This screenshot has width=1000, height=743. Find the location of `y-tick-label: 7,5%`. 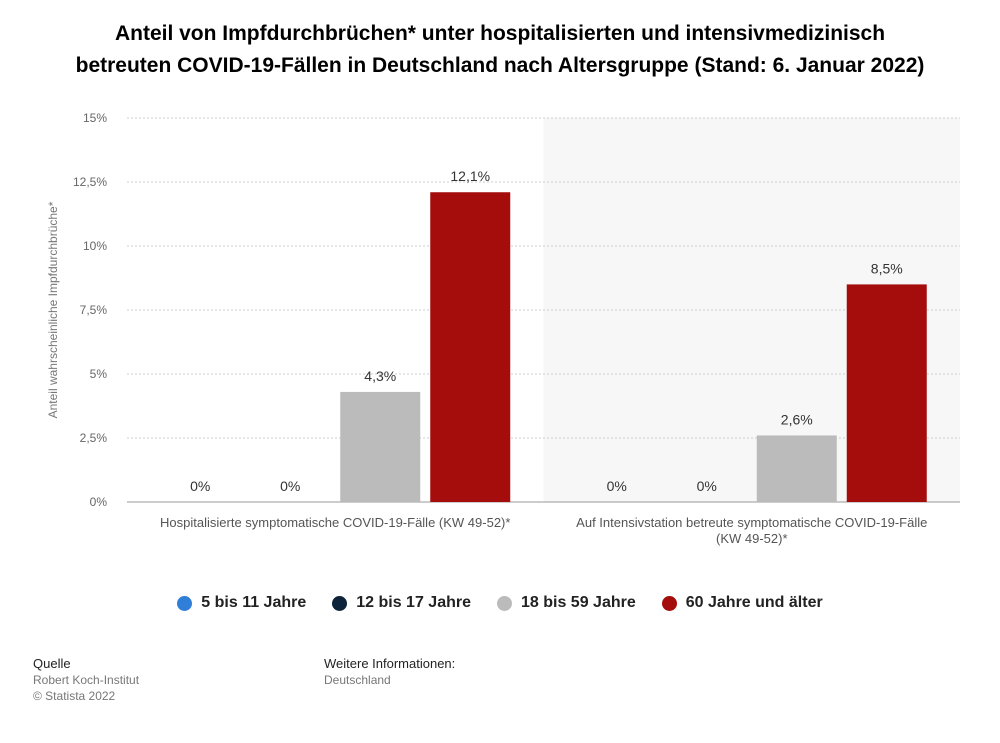

y-tick-label: 7,5% is located at coordinates (94, 310).